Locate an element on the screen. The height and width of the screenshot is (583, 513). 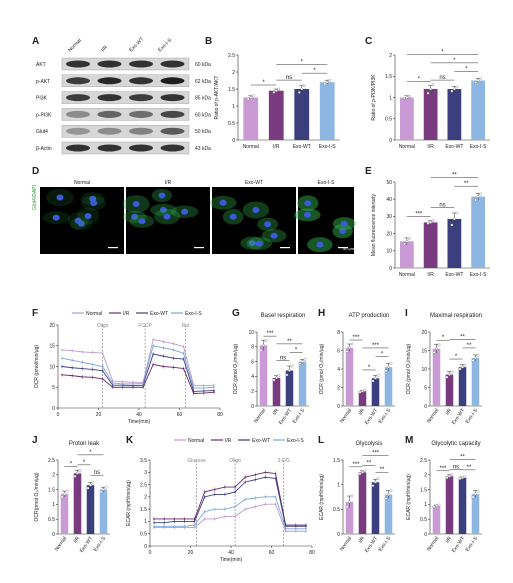
blot-protein-2: PI3K is located at coordinates (42, 99).